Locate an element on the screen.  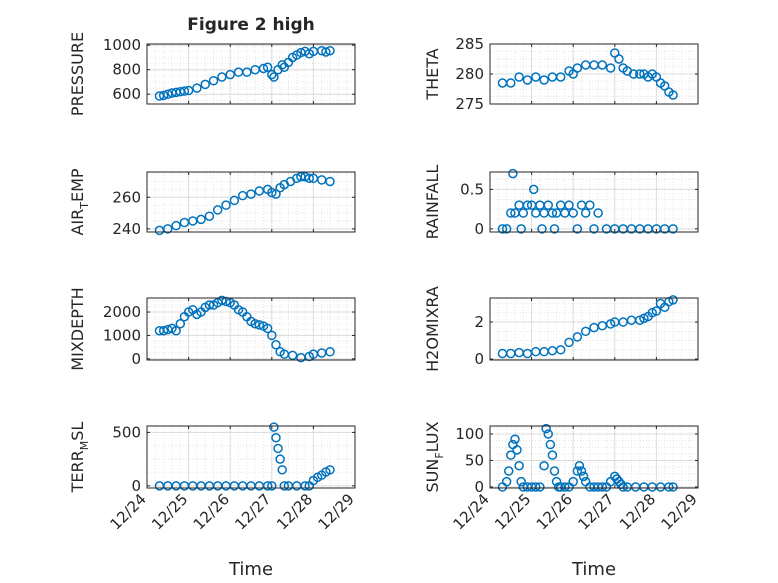
x-axis-label-right: Time is located at coordinates (593, 569).